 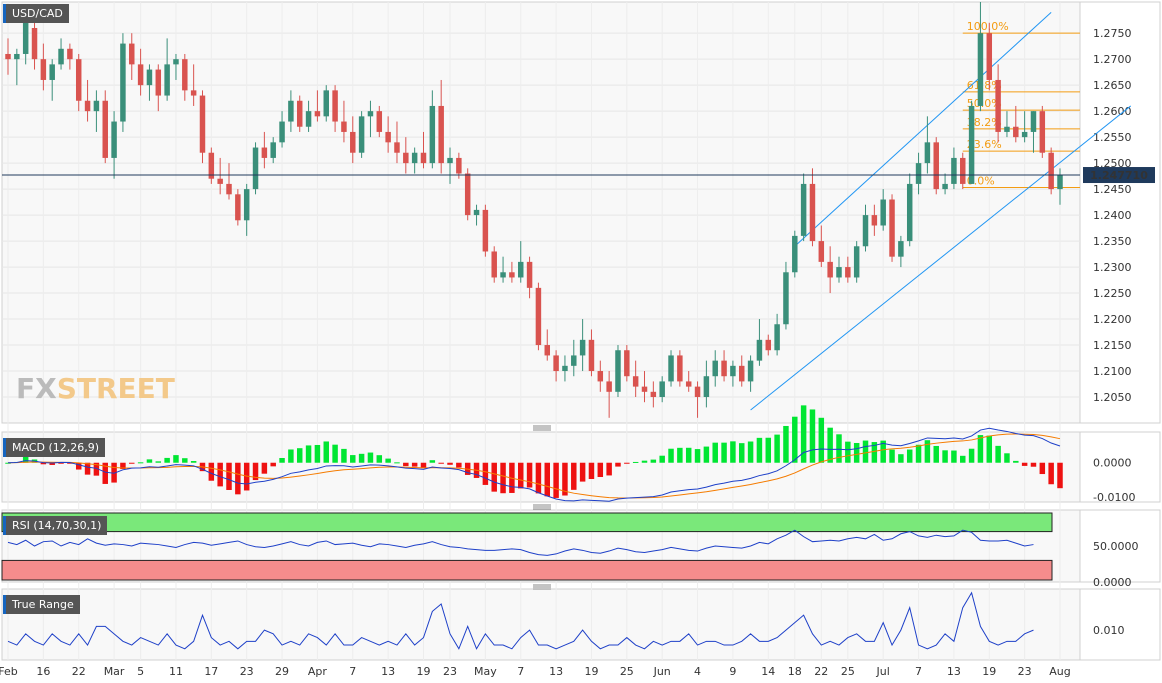 I want to click on date-tick-label: 17, so click(x=211, y=671).